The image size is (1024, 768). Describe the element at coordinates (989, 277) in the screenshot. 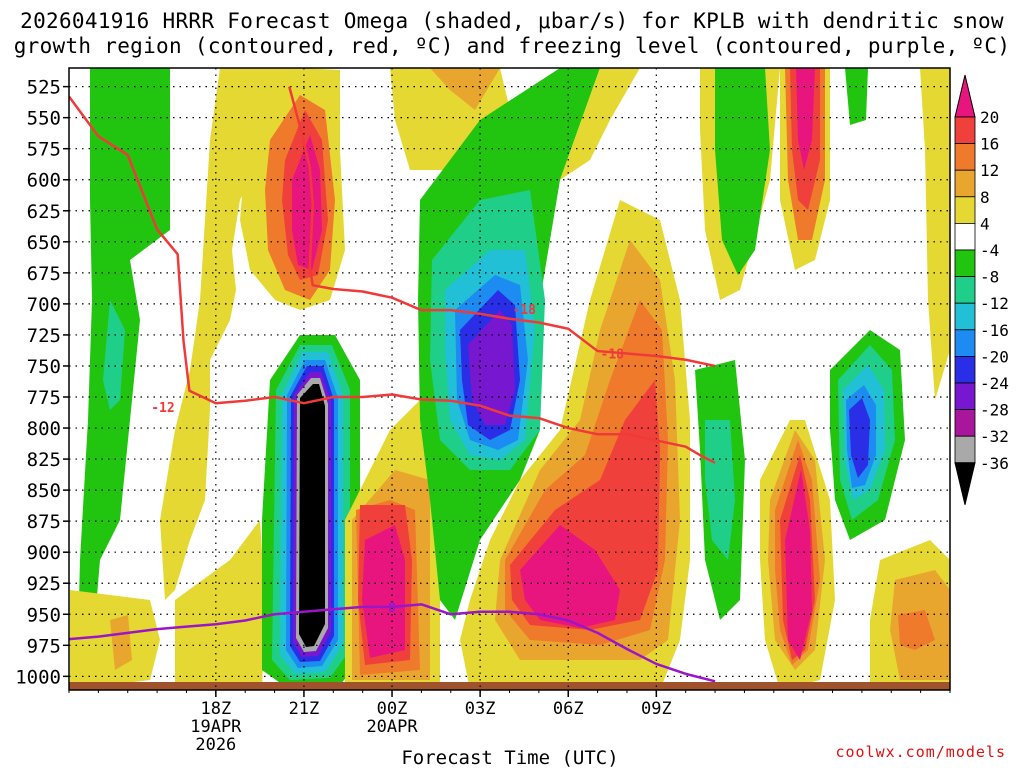

I see `colorbar-label--8: -8` at that location.